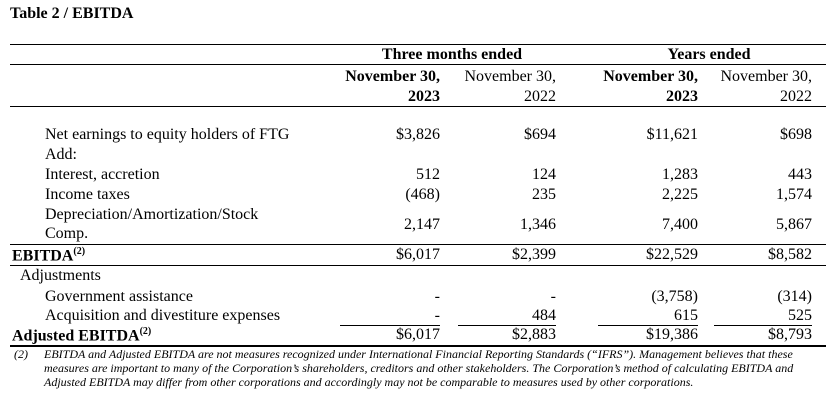 The width and height of the screenshot is (836, 412). What do you see at coordinates (76, 336) in the screenshot?
I see `adjusted-ebitda-label-text: Adjusted EBITDA` at bounding box center [76, 336].